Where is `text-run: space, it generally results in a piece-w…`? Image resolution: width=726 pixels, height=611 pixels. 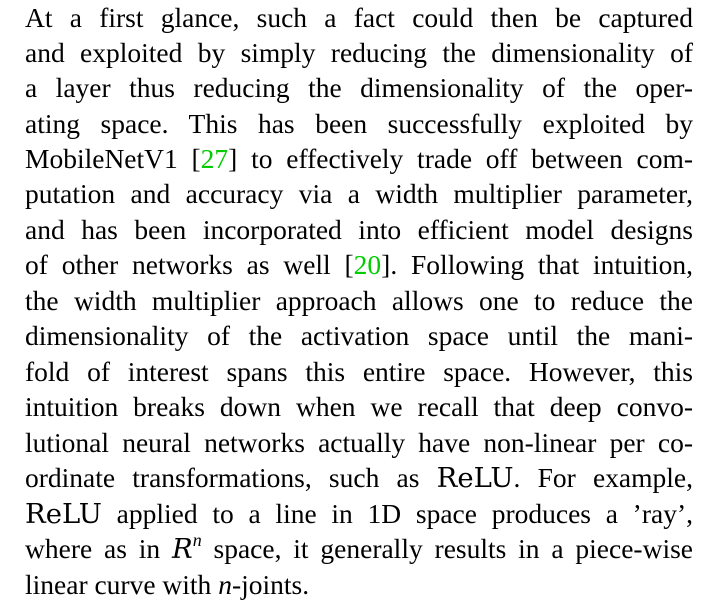
text-run: space, it generally results in a piece-w… is located at coordinates (447, 548).